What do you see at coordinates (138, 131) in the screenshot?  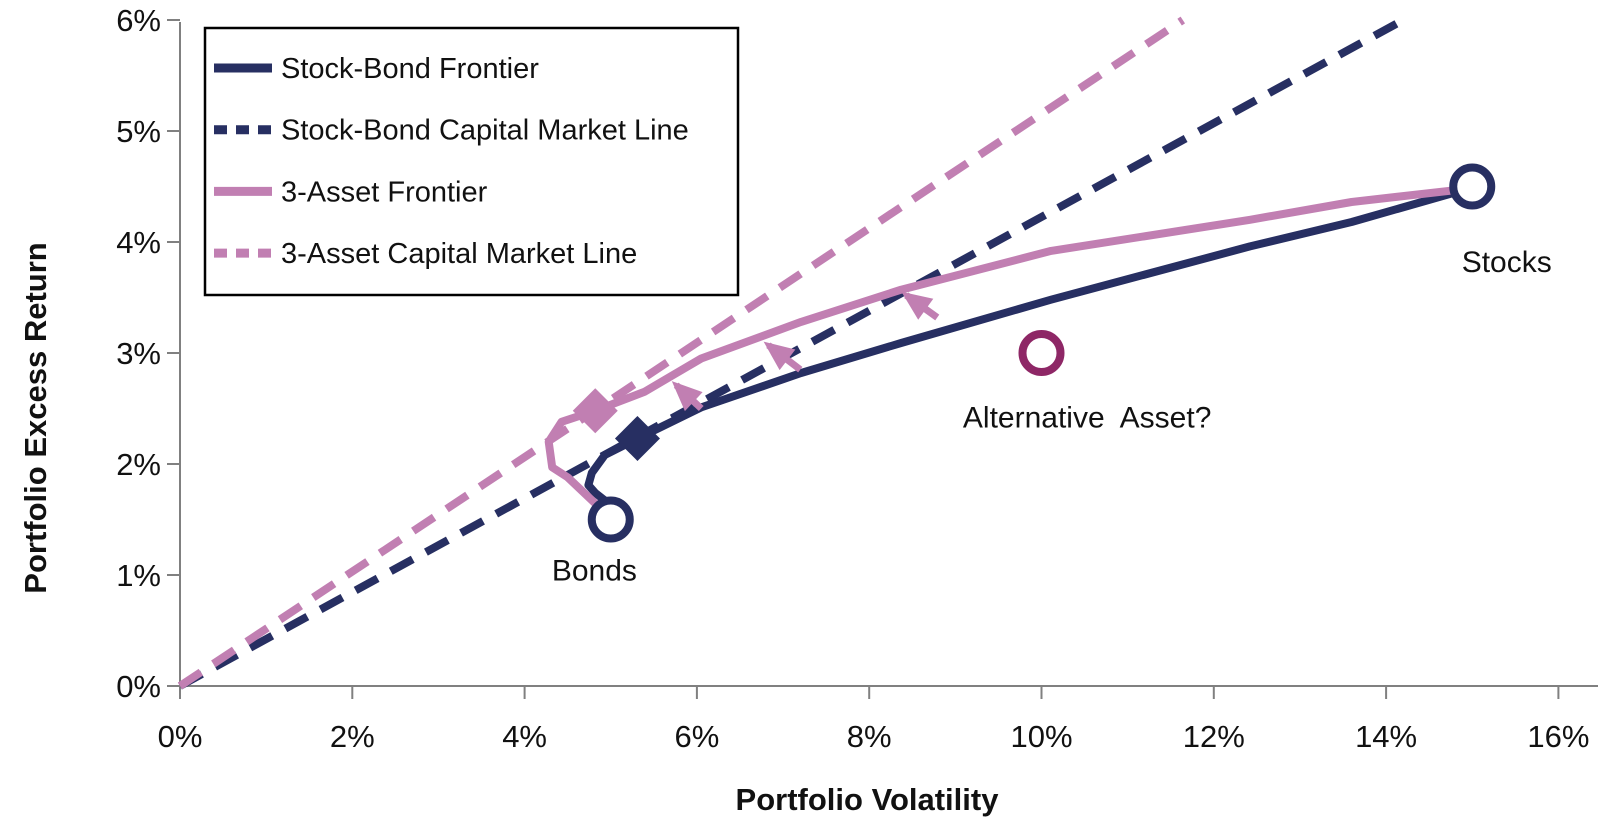 I see `y-tick-label: 5%` at bounding box center [138, 131].